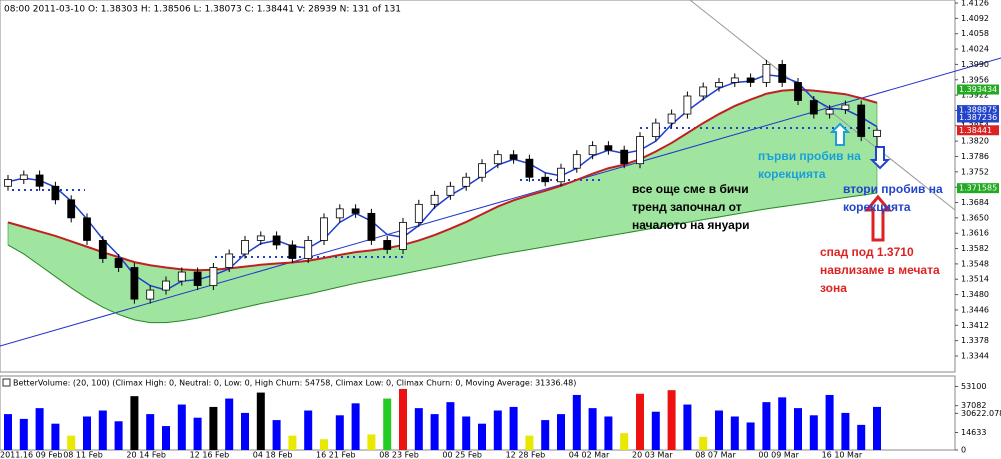  What do you see at coordinates (975, 248) in the screenshot?
I see `y-tick-label: 1.3582` at bounding box center [975, 248].